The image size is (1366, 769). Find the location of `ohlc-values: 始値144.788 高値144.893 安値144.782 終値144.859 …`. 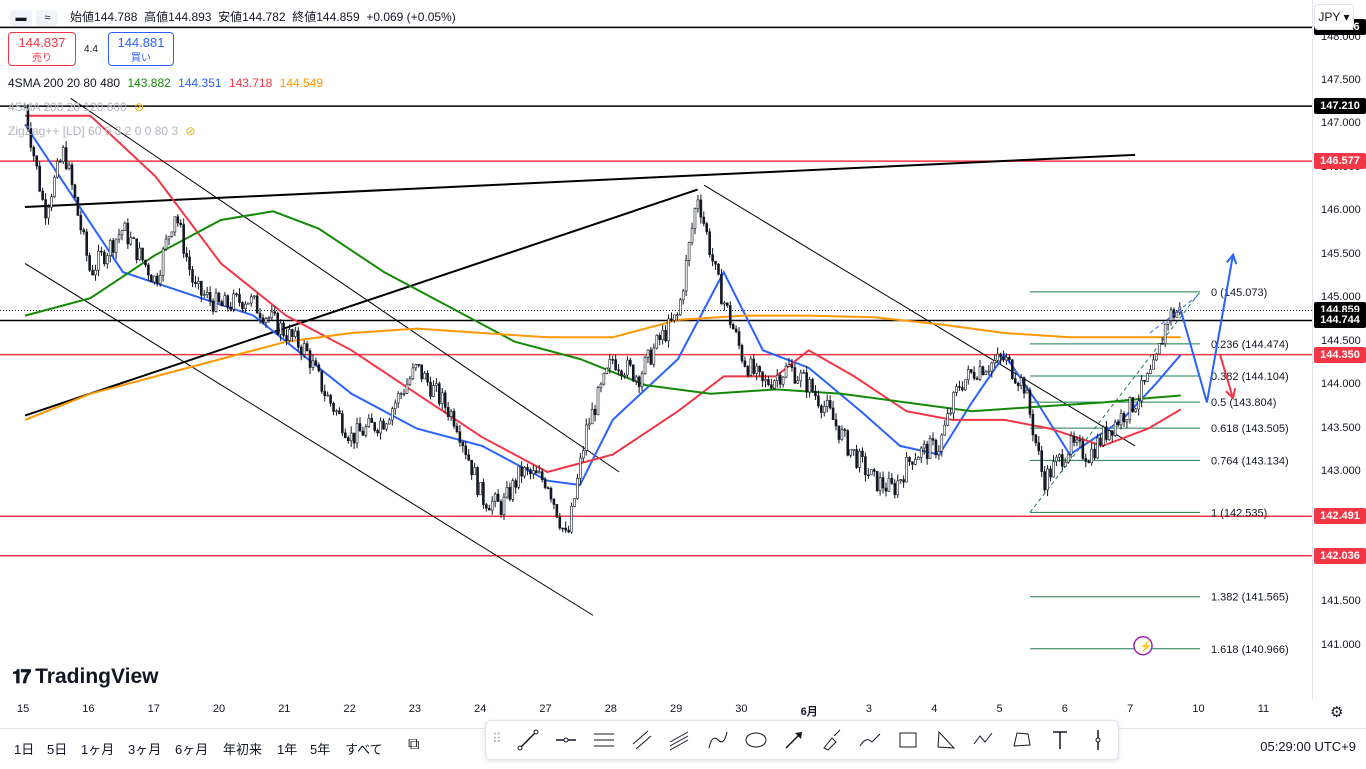

ohlc-values: 始値144.788 高値144.893 安値144.782 終値144.859 … is located at coordinates (263, 17).